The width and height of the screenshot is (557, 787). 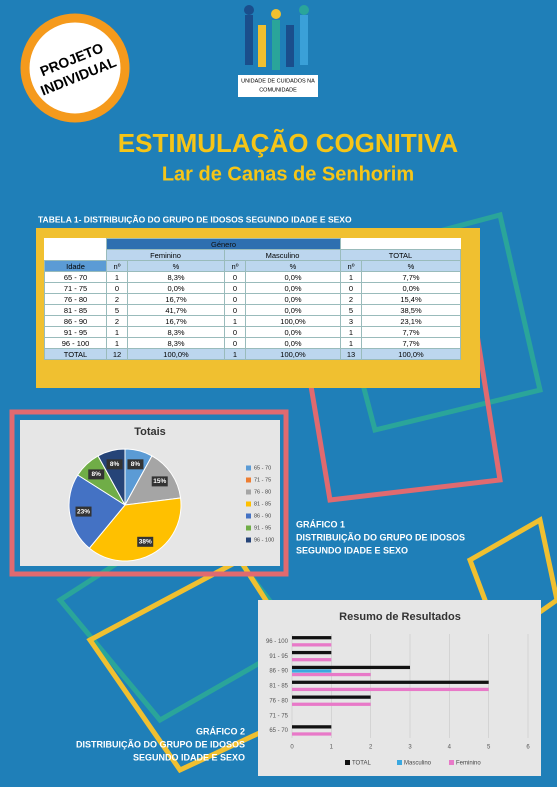 I want to click on y-tick-label: 96 - 100, so click(x=277, y=642).